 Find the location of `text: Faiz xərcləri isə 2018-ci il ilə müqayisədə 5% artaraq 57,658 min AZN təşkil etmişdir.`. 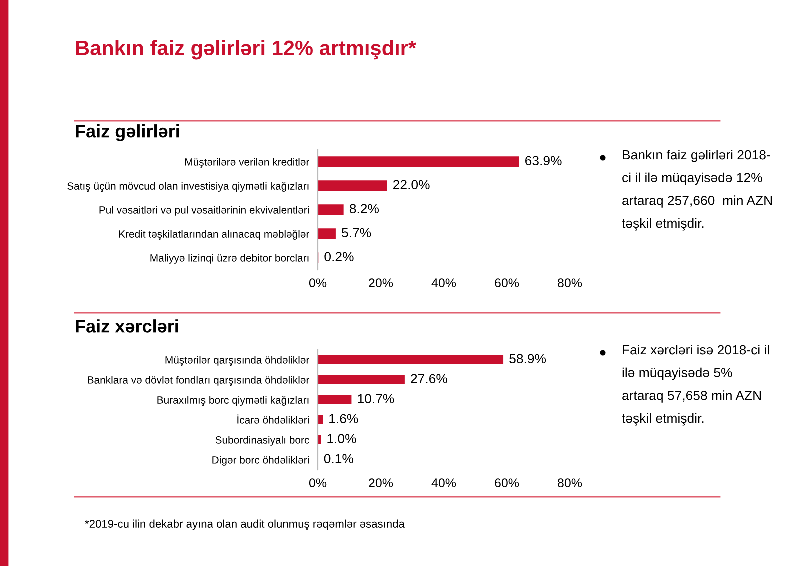

text: Faiz xərcləri isə 2018-ci il ilə müqayisədə 5% artaraq 57,658 min AZN təşkil etmişdir. is located at coordinates (696, 385).